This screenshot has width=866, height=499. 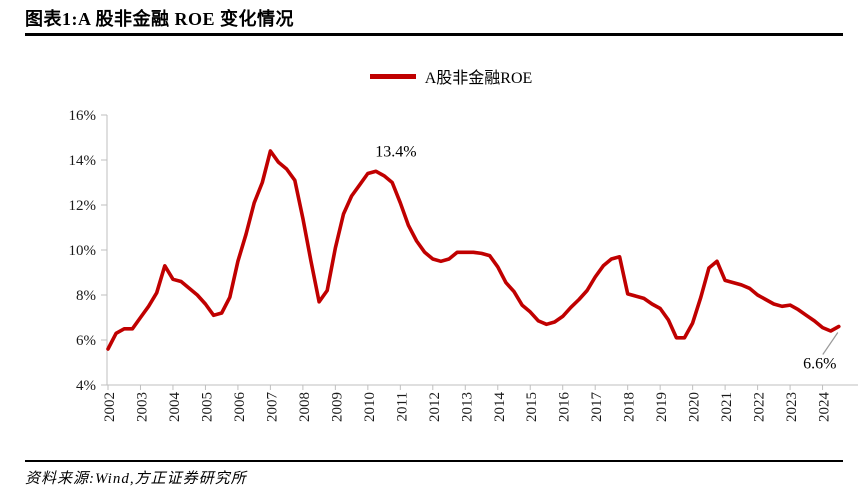 What do you see at coordinates (435, 407) in the screenshot?
I see `x-tick-label: 2012` at bounding box center [435, 407].